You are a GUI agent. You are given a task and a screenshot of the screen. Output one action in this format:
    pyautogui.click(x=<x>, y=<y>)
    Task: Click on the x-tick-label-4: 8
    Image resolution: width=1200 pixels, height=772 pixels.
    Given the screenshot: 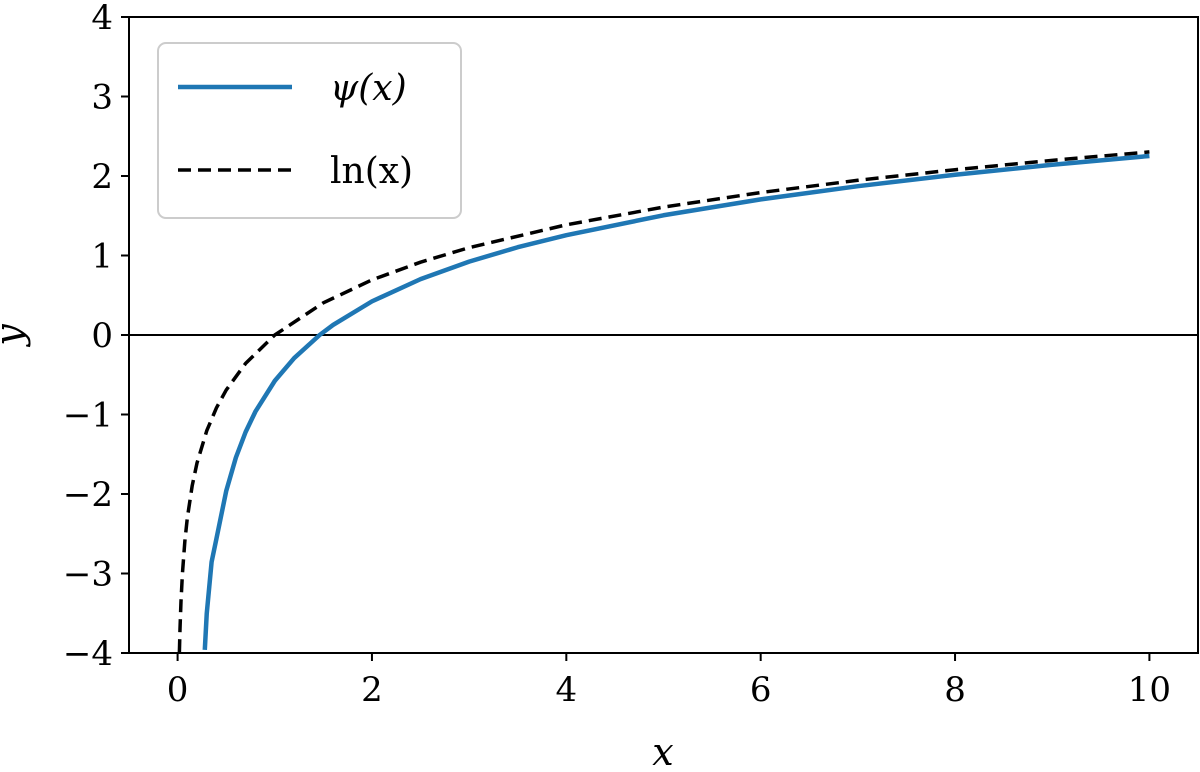 What is the action you would take?
    pyautogui.click(x=955, y=690)
    